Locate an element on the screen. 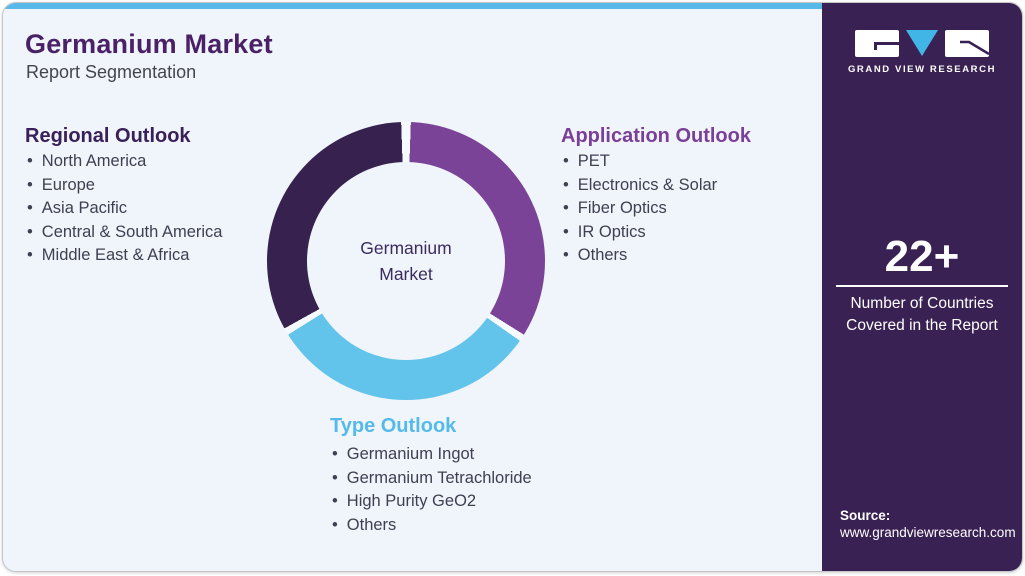  application-outlook-heading: Application Outlook is located at coordinates (656, 136).